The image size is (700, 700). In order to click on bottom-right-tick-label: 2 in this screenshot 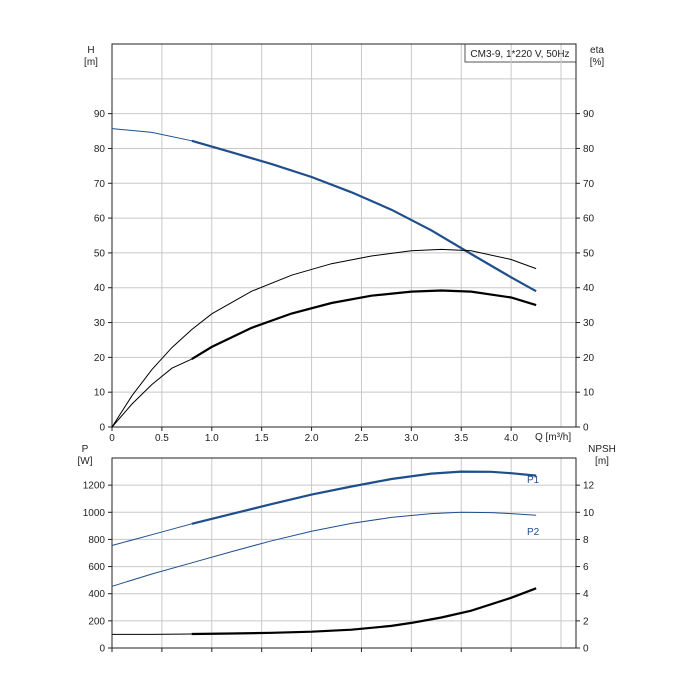, I will do `click(586, 621)`.